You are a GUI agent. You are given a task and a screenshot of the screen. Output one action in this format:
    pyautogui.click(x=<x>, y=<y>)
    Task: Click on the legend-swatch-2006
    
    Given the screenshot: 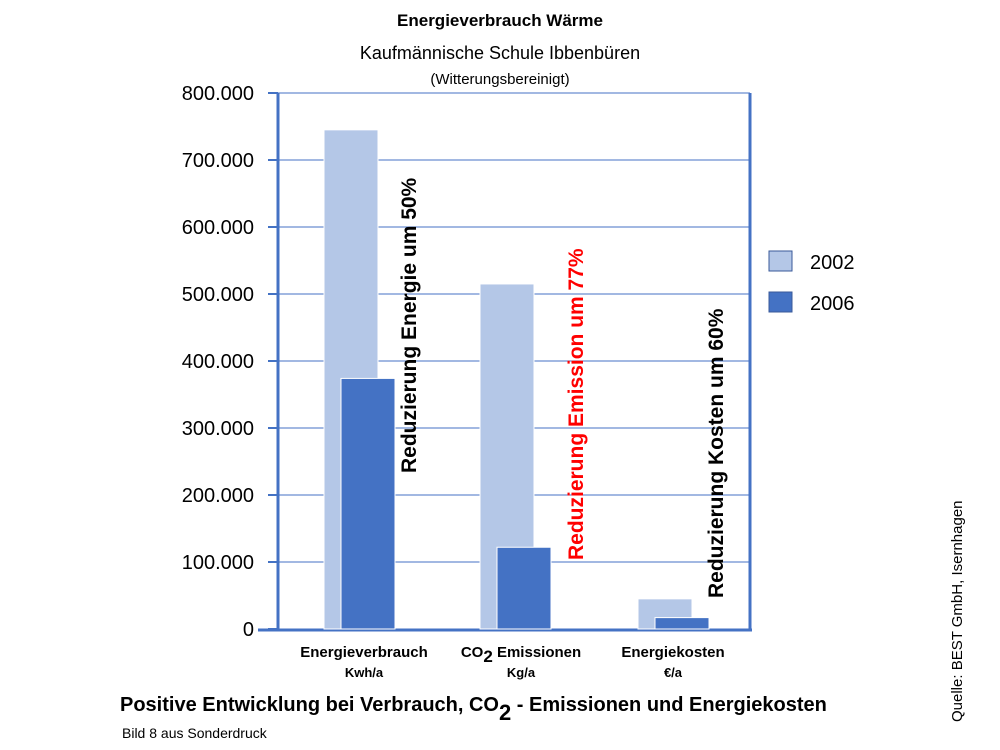 What is the action you would take?
    pyautogui.click(x=780, y=302)
    